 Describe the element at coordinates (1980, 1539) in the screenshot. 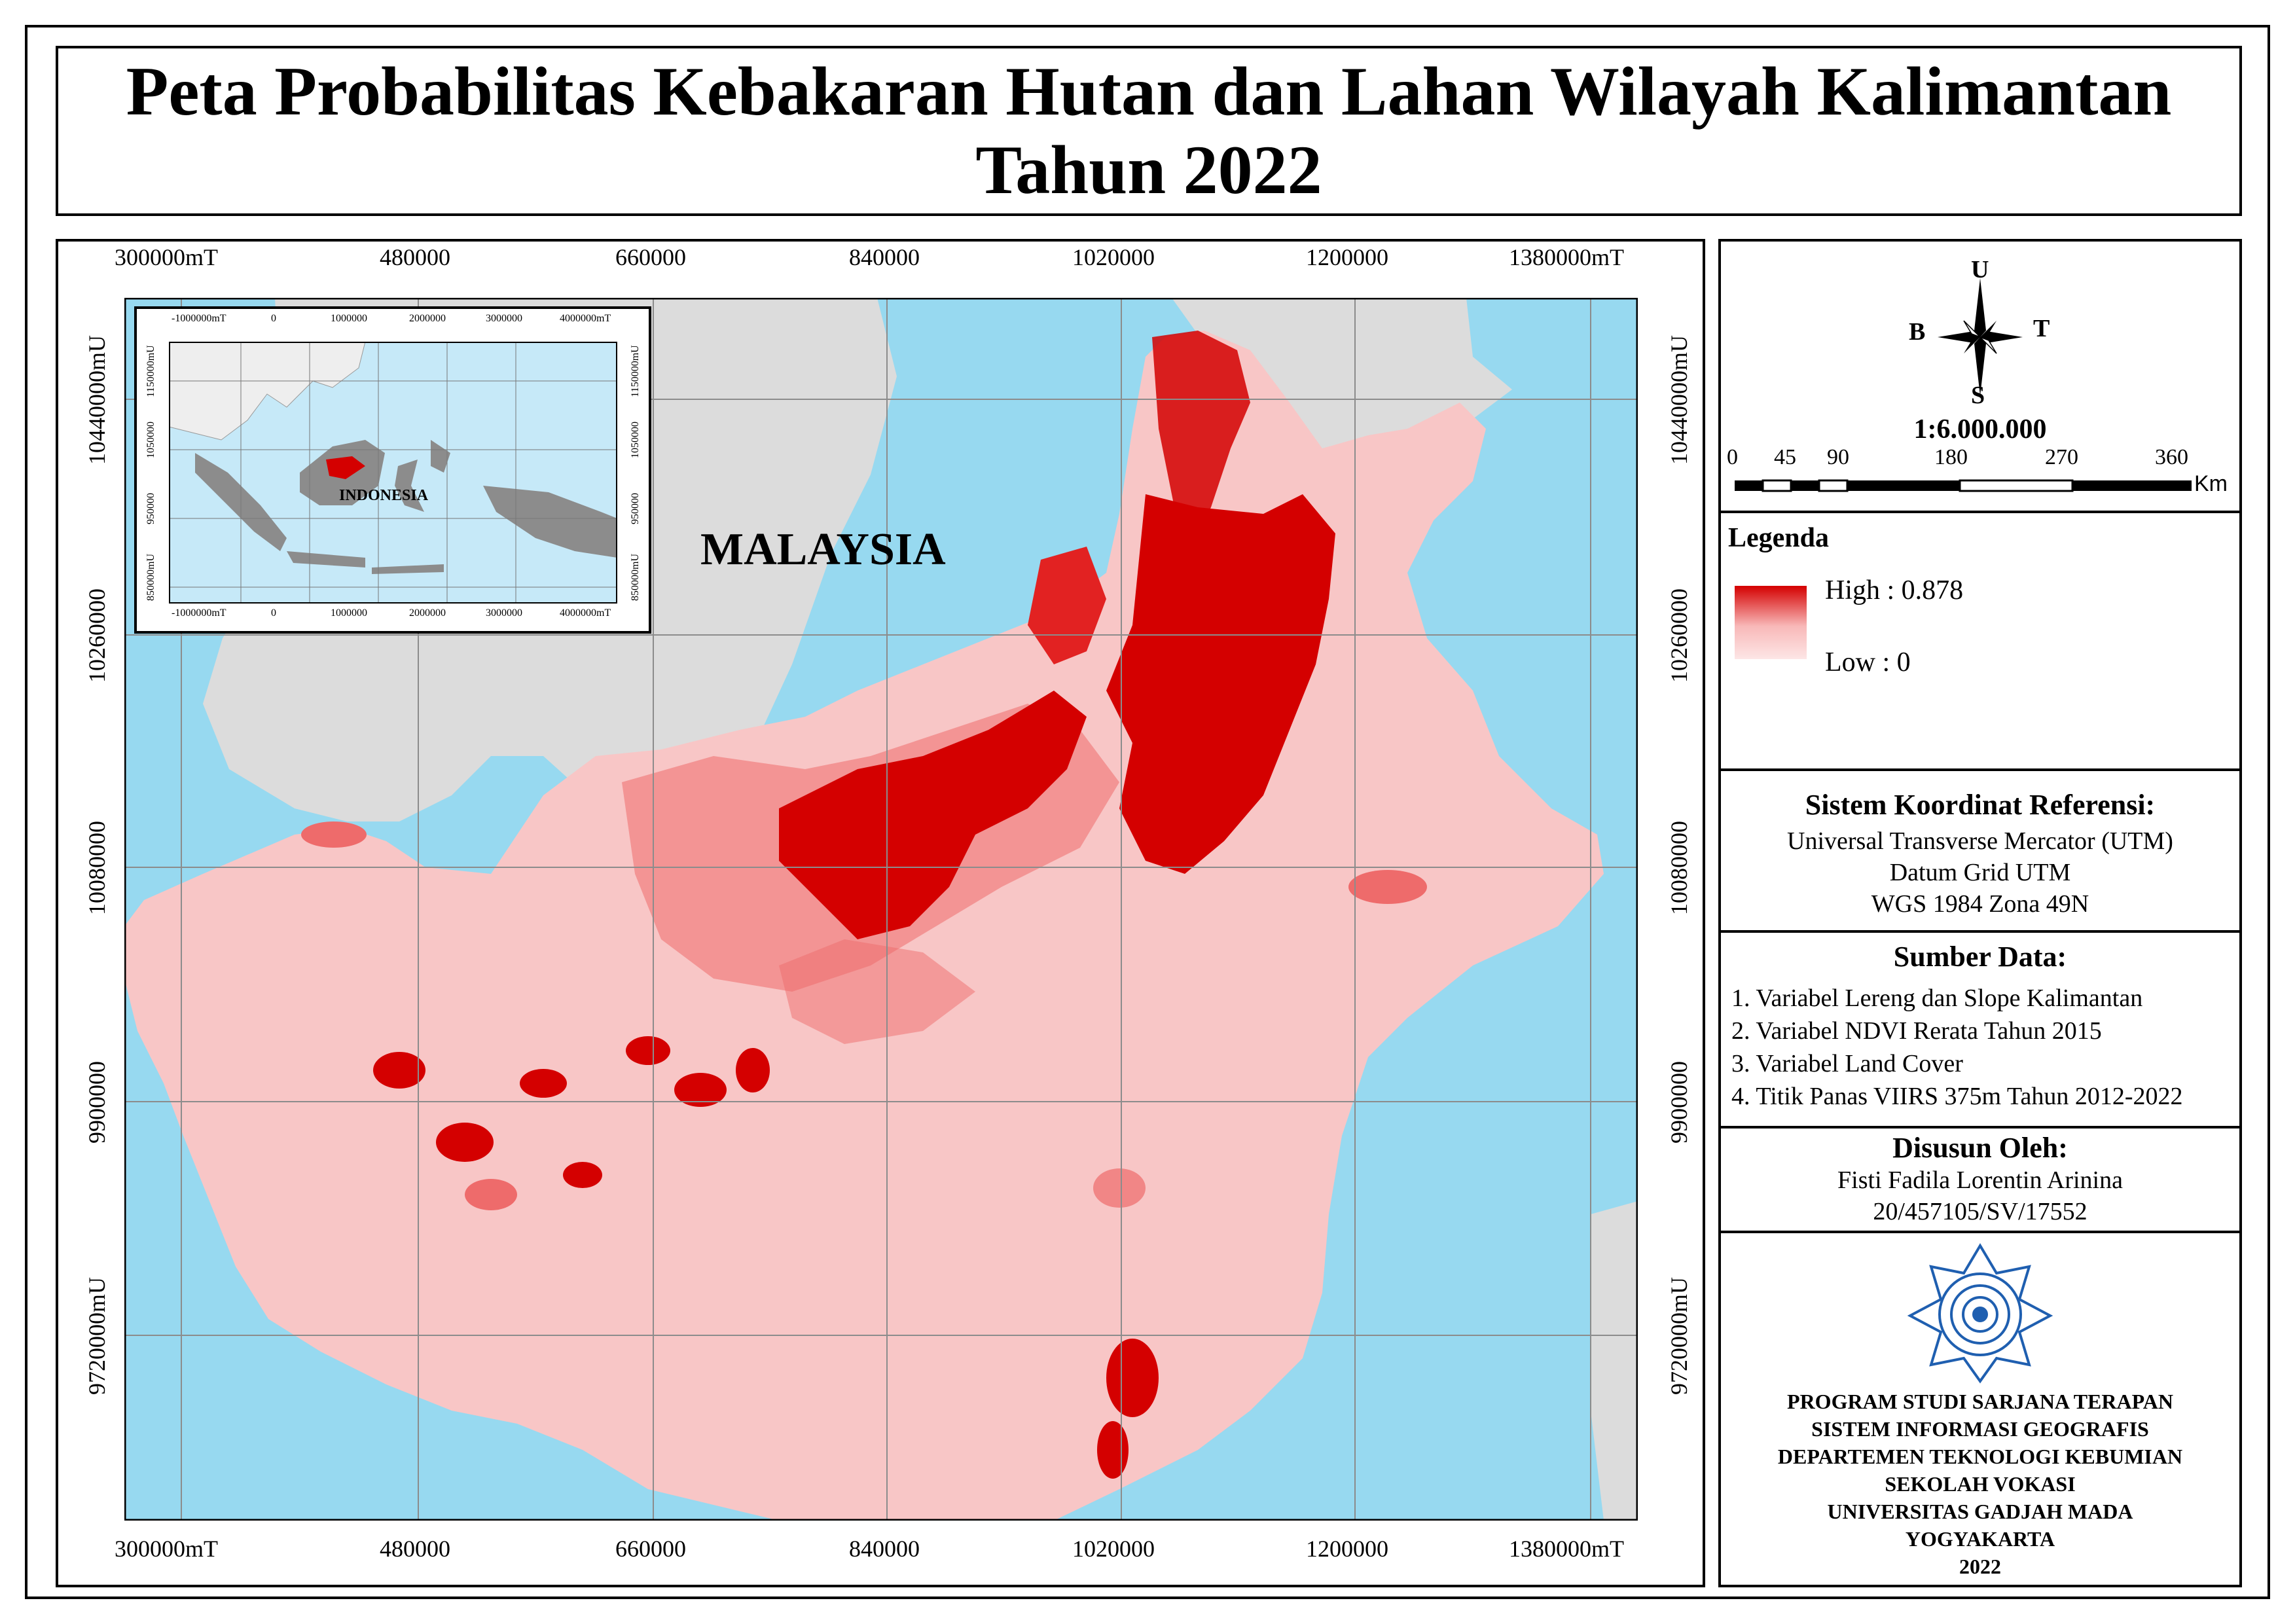

I see `institution-line: YOGYAKARTA` at that location.